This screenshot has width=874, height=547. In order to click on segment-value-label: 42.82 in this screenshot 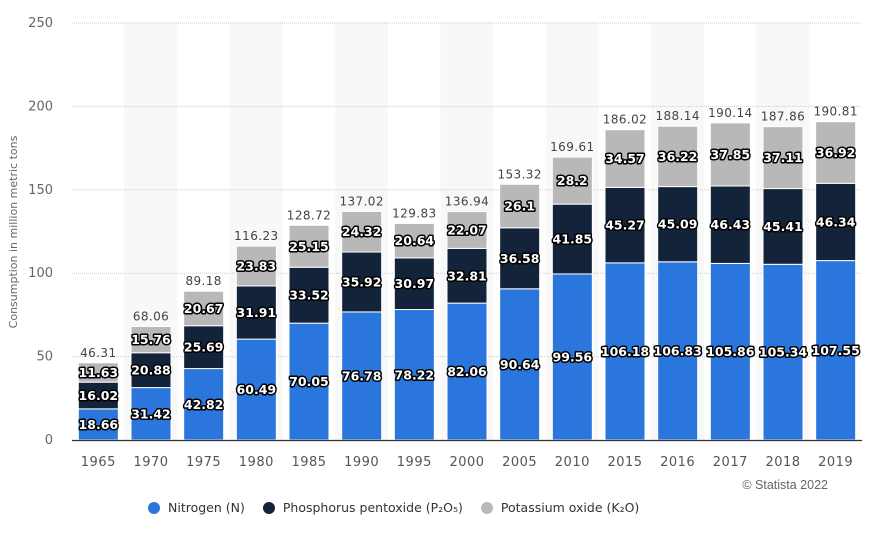, I will do `click(204, 404)`.